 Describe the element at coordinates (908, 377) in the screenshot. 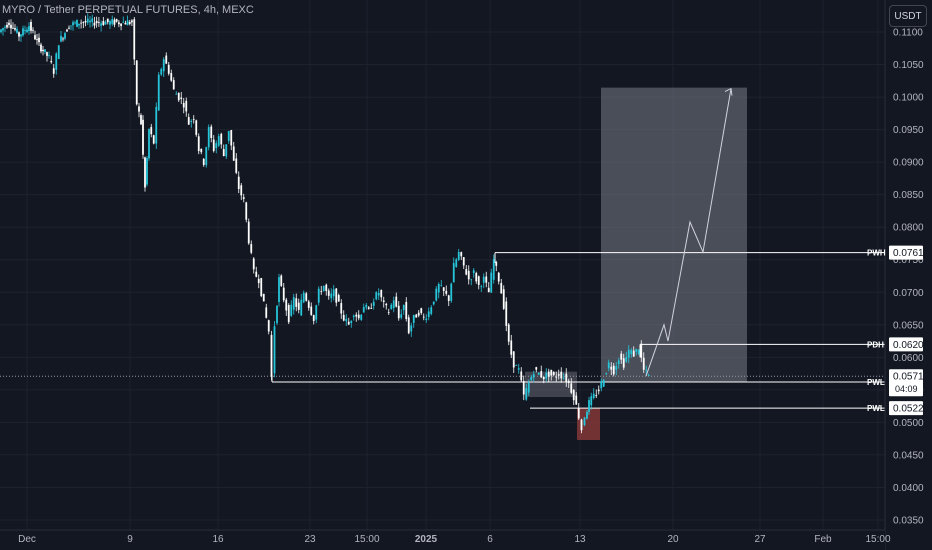

I see `current-price-value: 0.0571` at that location.